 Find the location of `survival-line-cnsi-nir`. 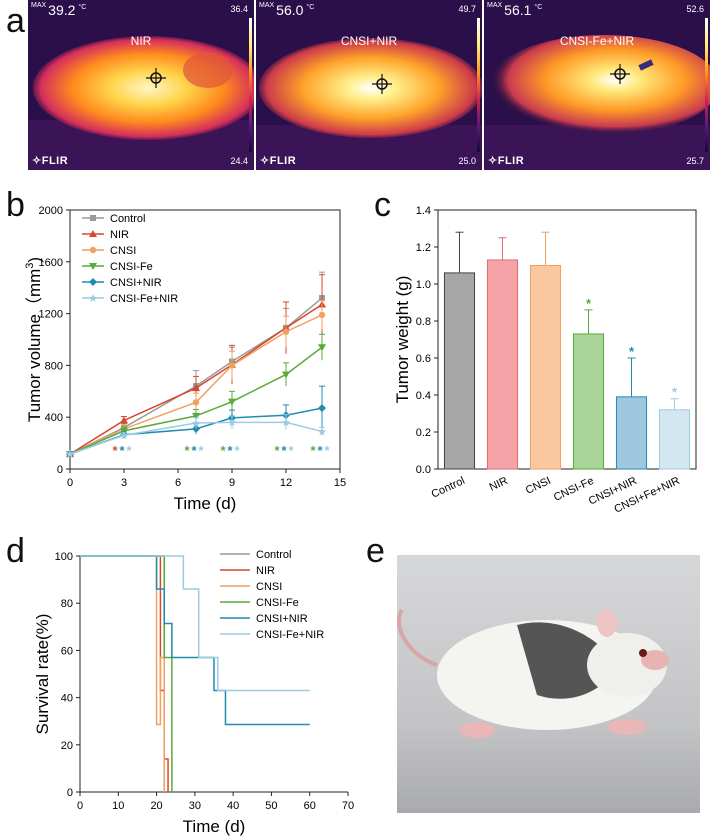

survival-line-cnsi-nir is located at coordinates (195, 640).